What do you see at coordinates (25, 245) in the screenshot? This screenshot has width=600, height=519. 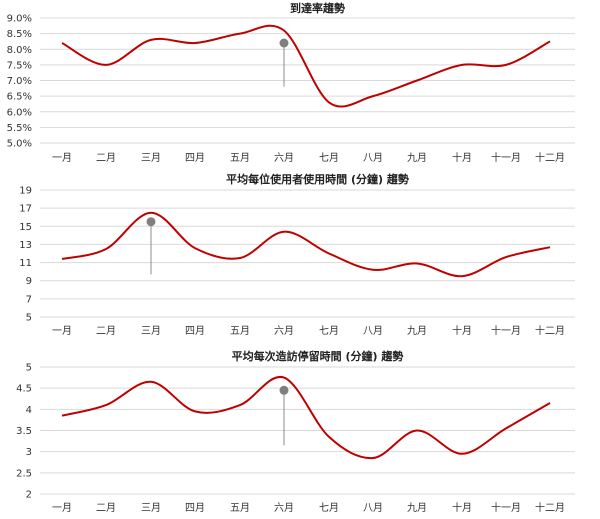 I see `y-tick-label: 13` at bounding box center [25, 245].